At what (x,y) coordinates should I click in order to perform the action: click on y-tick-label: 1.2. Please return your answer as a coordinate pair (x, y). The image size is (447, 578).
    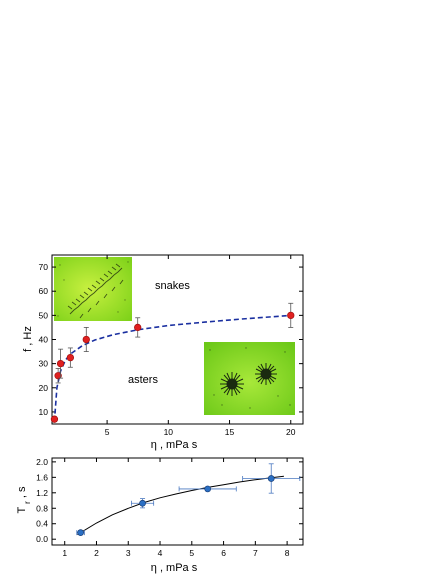
    Looking at the image, I should click on (42, 493).